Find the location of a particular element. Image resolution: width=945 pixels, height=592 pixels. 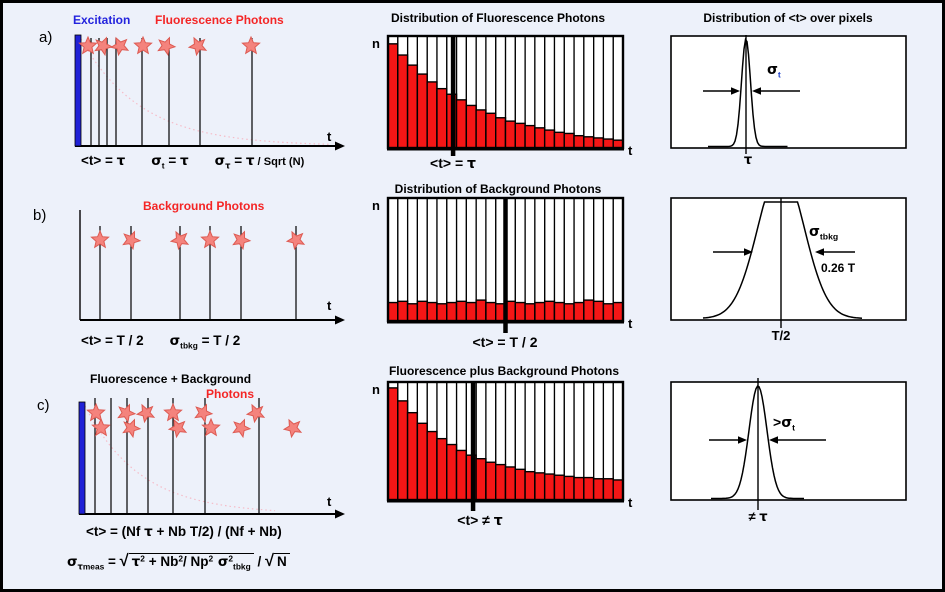

histogram-caption-b: <t> = T / 2 is located at coordinates (505, 342).